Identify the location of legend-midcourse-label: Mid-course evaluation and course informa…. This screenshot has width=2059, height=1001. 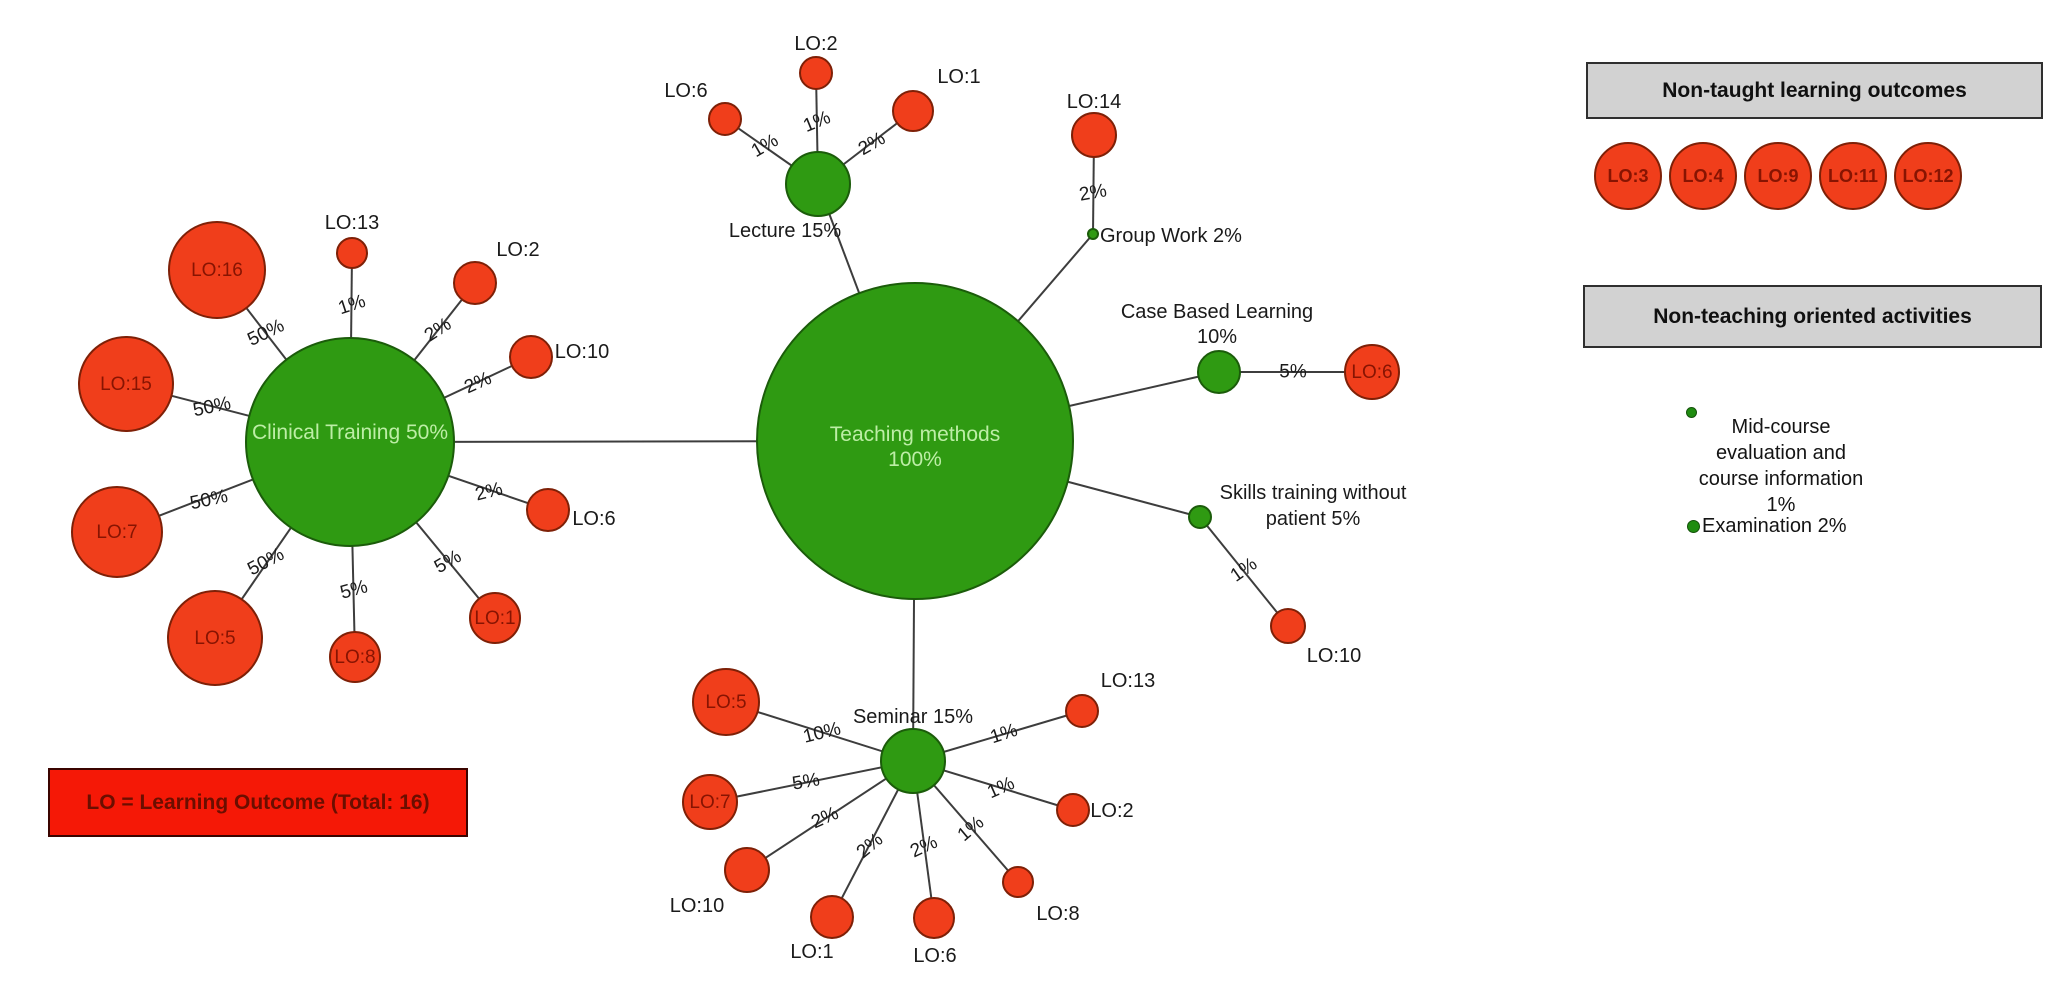
(1781, 466).